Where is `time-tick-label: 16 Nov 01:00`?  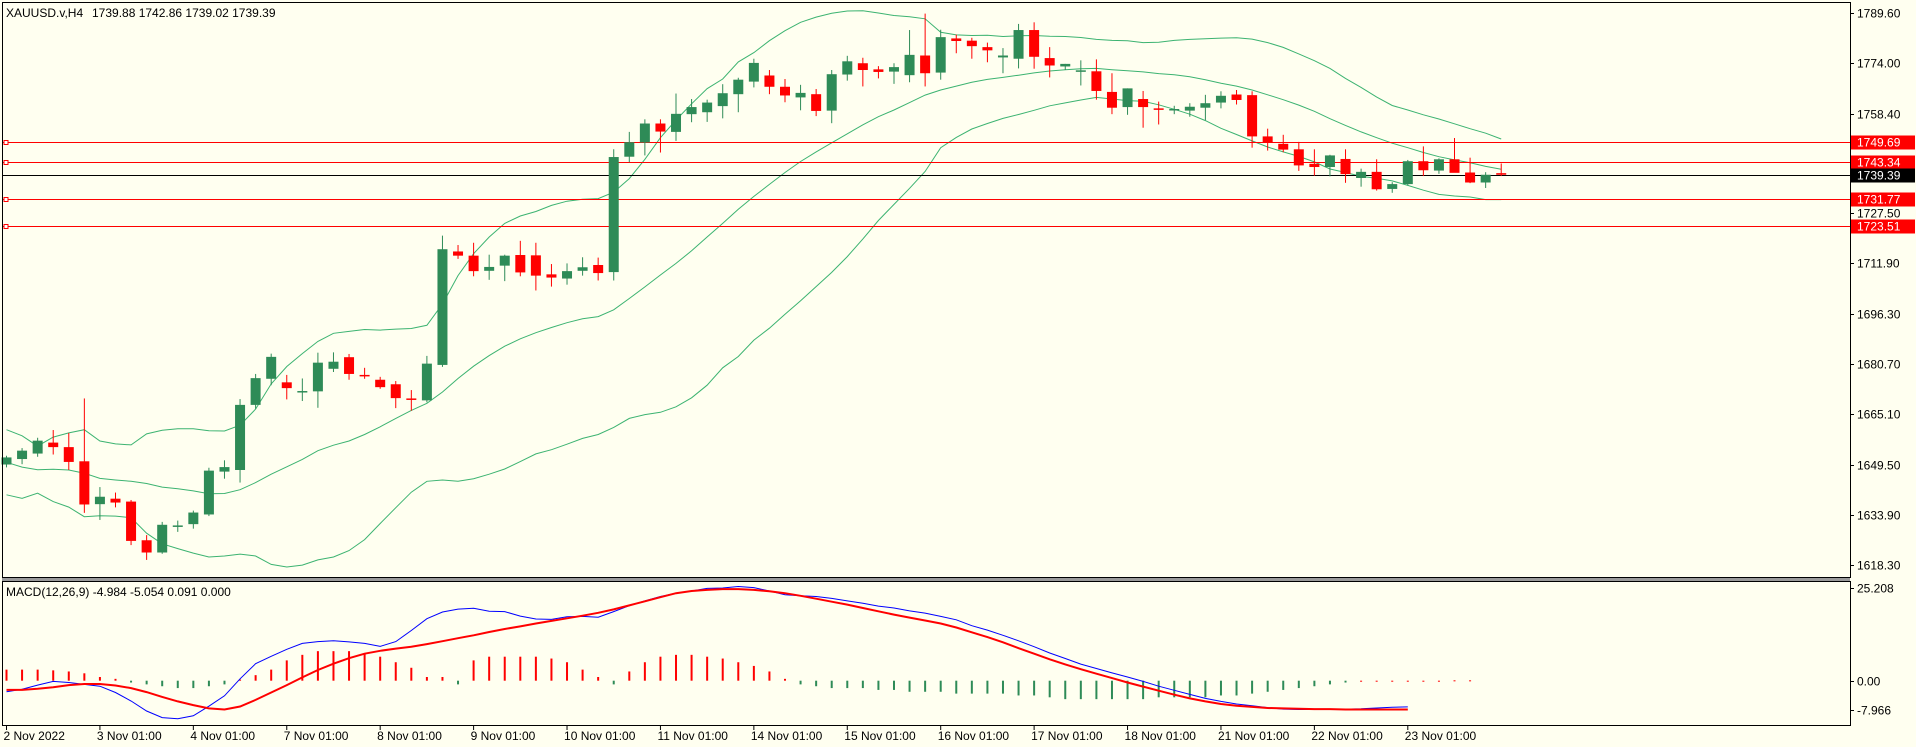
time-tick-label: 16 Nov 01:00 is located at coordinates (974, 736).